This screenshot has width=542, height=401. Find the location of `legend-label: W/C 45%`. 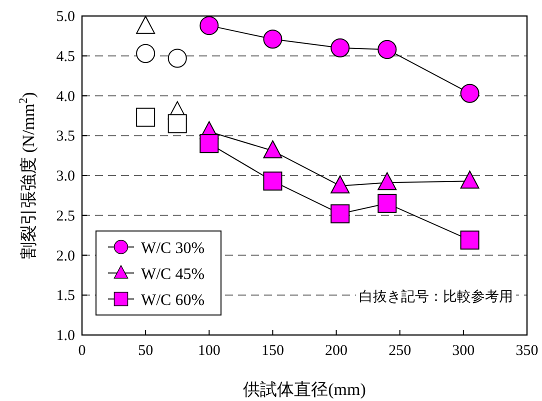

legend-label: W/C 45% is located at coordinates (173, 274).